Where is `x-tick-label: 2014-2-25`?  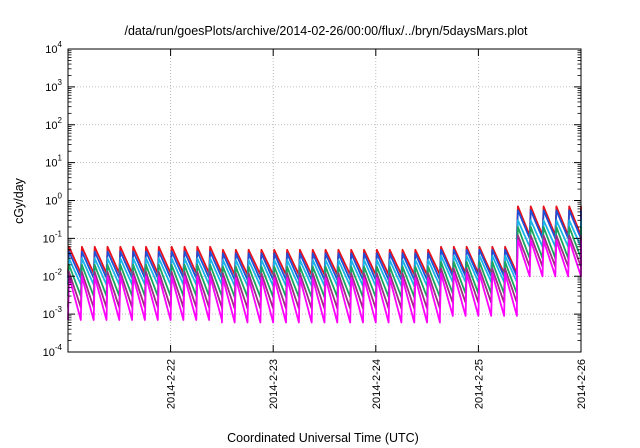 x-tick-label: 2014-2-25 is located at coordinates (479, 384).